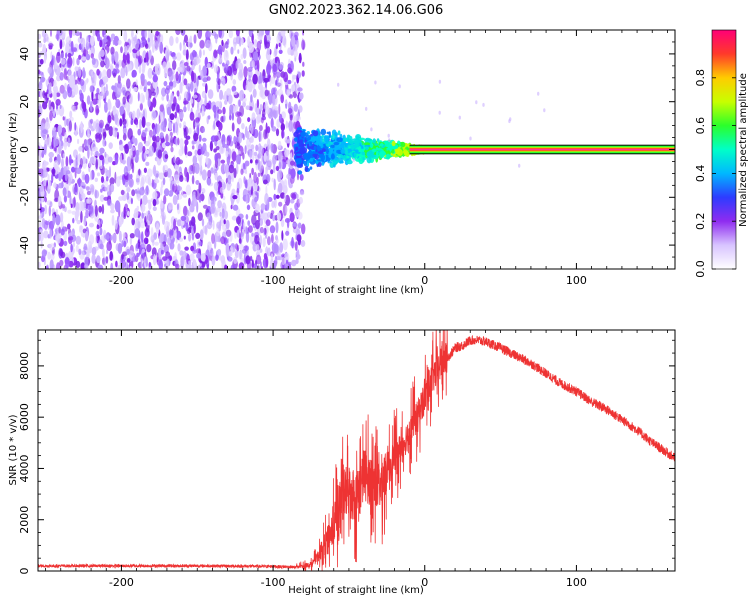 Image resolution: width=750 pixels, height=600 pixels. What do you see at coordinates (172, 149) in the screenshot?
I see `spectrogram-noise-marks` at bounding box center [172, 149].